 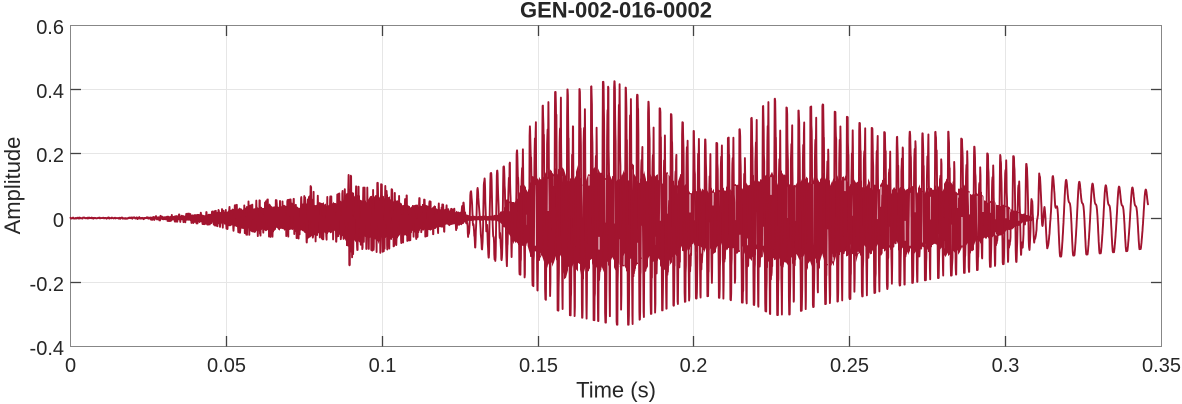 What do you see at coordinates (47, 285) in the screenshot?
I see `svg-text: -0.2` at bounding box center [47, 285].